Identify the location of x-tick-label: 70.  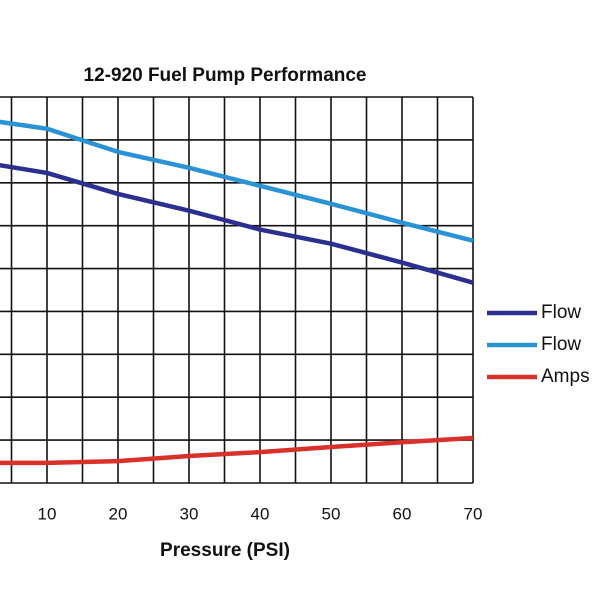
(473, 513).